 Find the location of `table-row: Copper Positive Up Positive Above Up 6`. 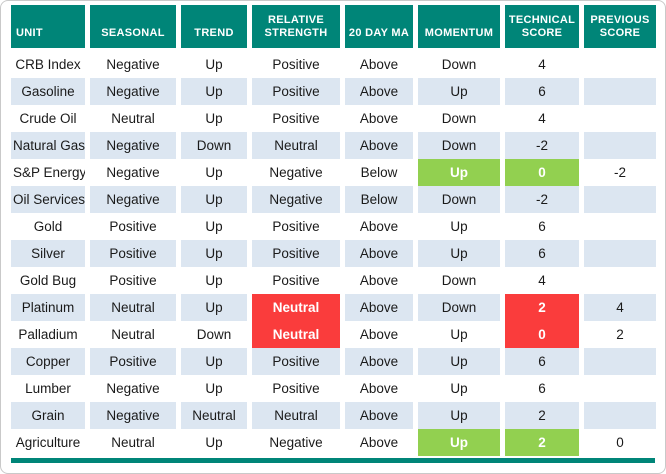

table-row: Copper Positive Up Positive Above Up 6 is located at coordinates (333, 361).